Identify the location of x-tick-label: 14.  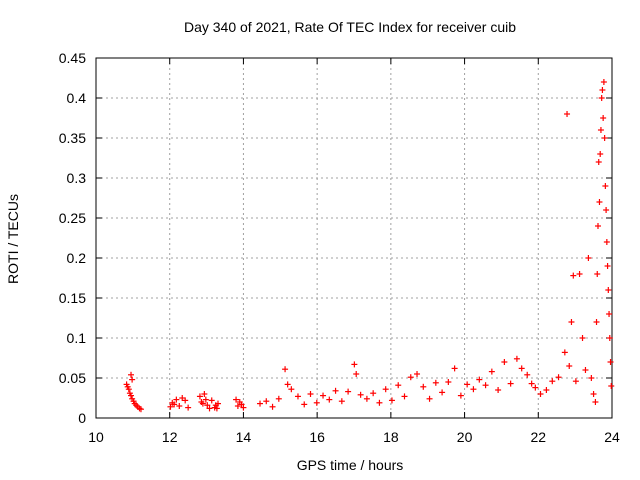
(244, 437).